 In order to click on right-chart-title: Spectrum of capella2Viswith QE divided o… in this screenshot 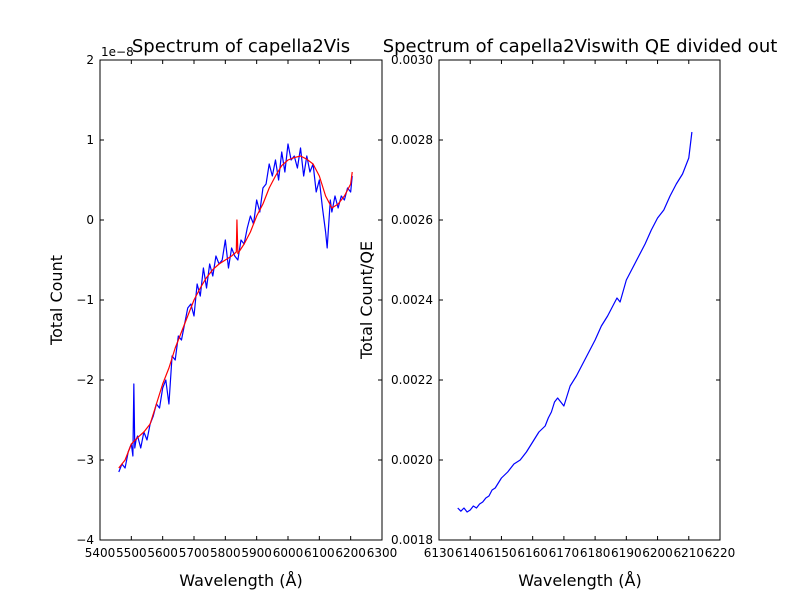, I will do `click(580, 46)`.